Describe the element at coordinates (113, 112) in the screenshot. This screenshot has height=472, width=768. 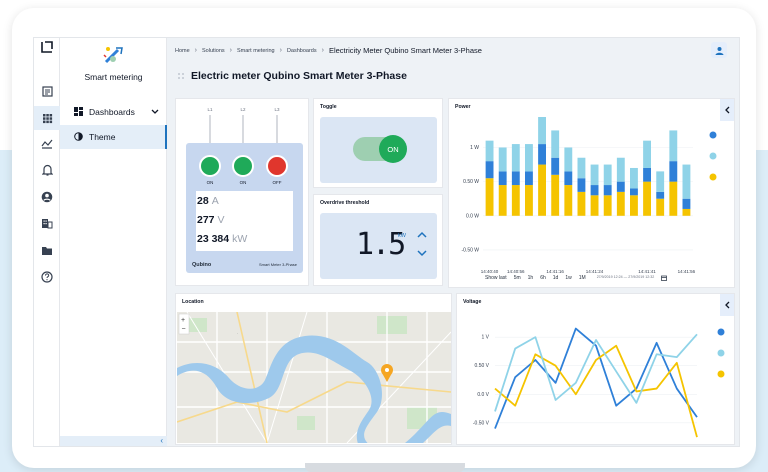
I see `sidebar-item-dashboards: Dashboards` at that location.